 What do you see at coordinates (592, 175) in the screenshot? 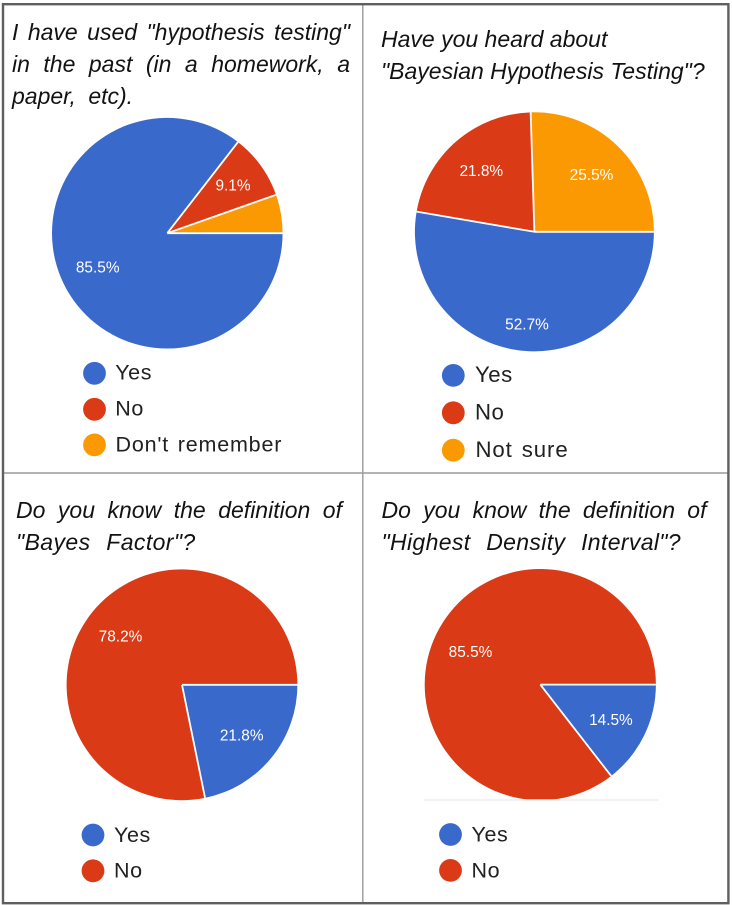
I see `svg-text: 25.5%` at bounding box center [592, 175].